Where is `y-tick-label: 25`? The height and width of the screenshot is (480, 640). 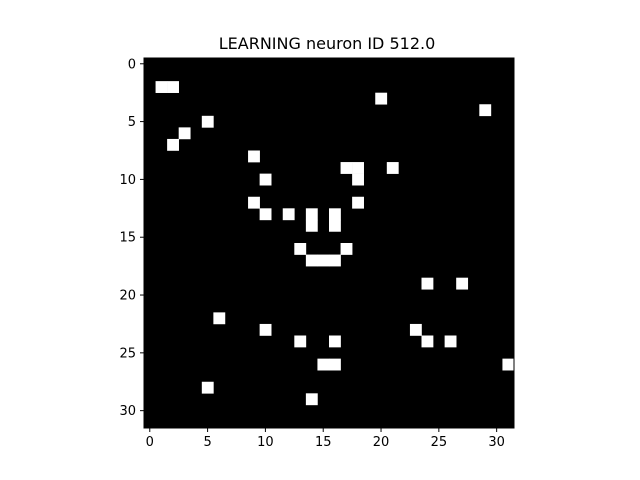 y-tick-label: 25 is located at coordinates (127, 353).